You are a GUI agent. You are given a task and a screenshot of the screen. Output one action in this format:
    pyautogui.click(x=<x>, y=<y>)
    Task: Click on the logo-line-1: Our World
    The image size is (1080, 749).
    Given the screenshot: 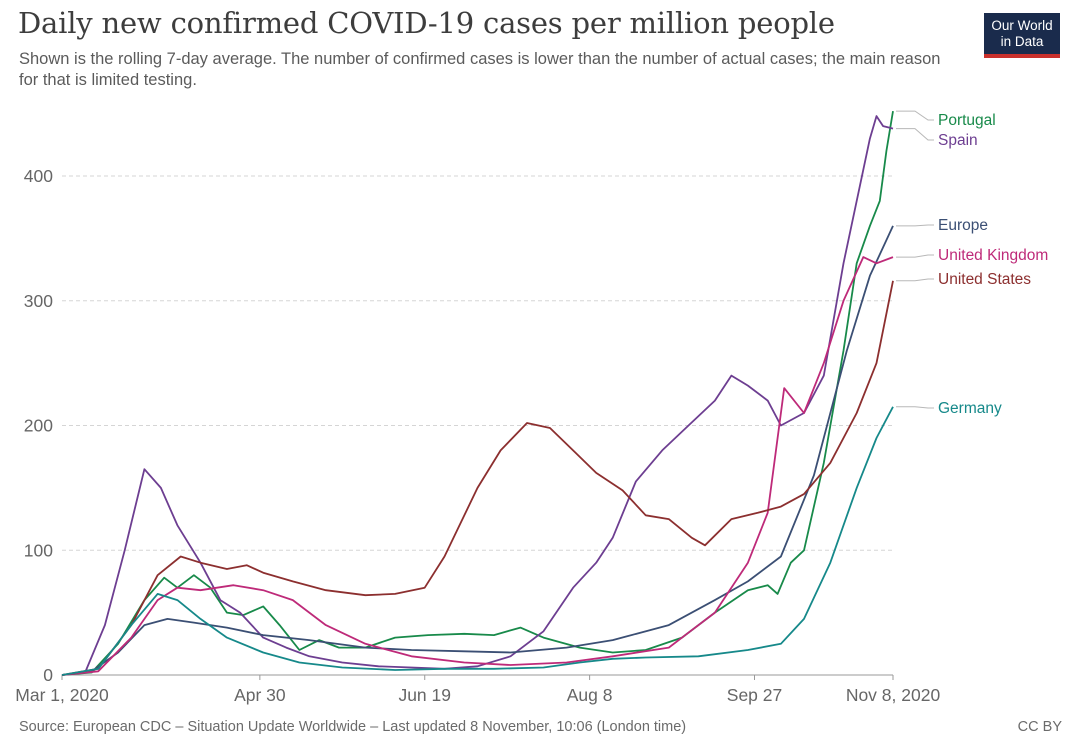 What is the action you would take?
    pyautogui.click(x=1022, y=25)
    